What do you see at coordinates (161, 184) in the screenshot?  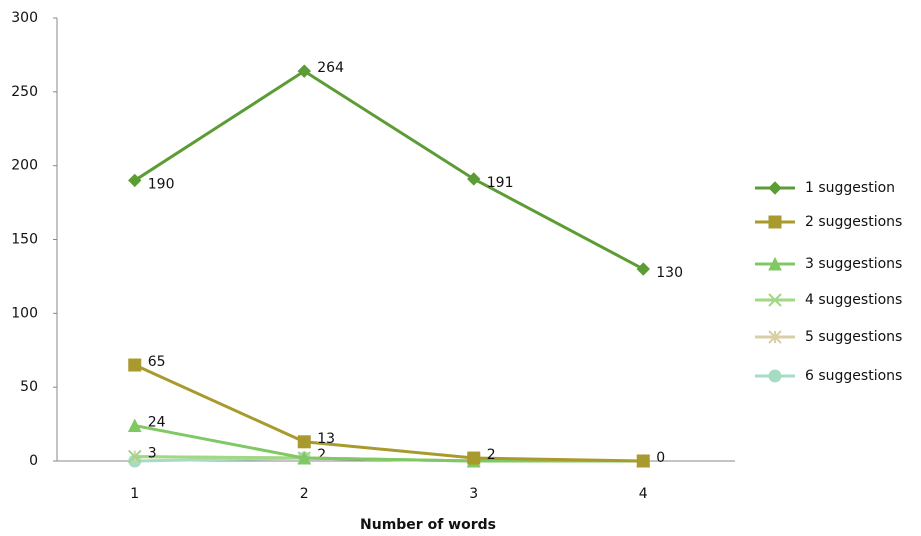 I see `data-label: 190` at bounding box center [161, 184].